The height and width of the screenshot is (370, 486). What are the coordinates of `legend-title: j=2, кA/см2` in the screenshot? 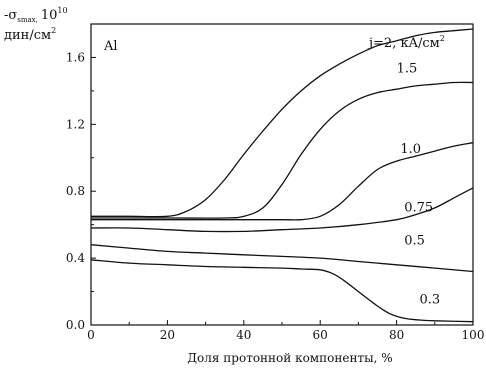 It's located at (406, 42).